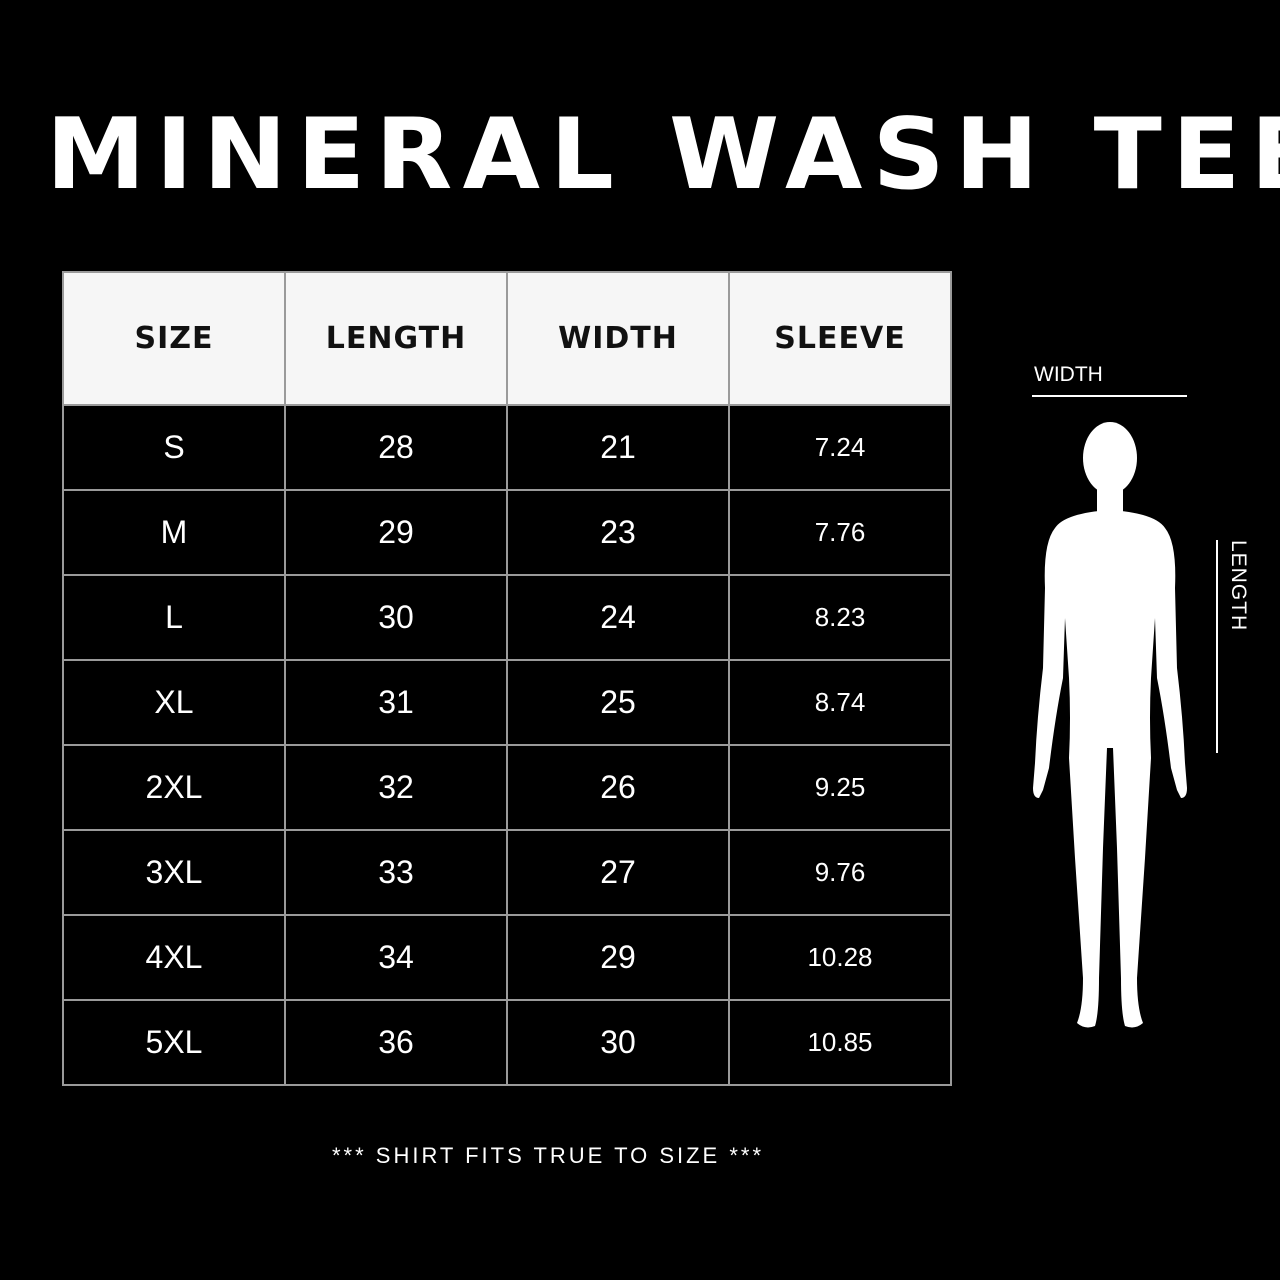 The height and width of the screenshot is (1280, 1280). I want to click on fit-note: *** SHIRT FITS TRUE TO SIZE ***, so click(548, 1155).